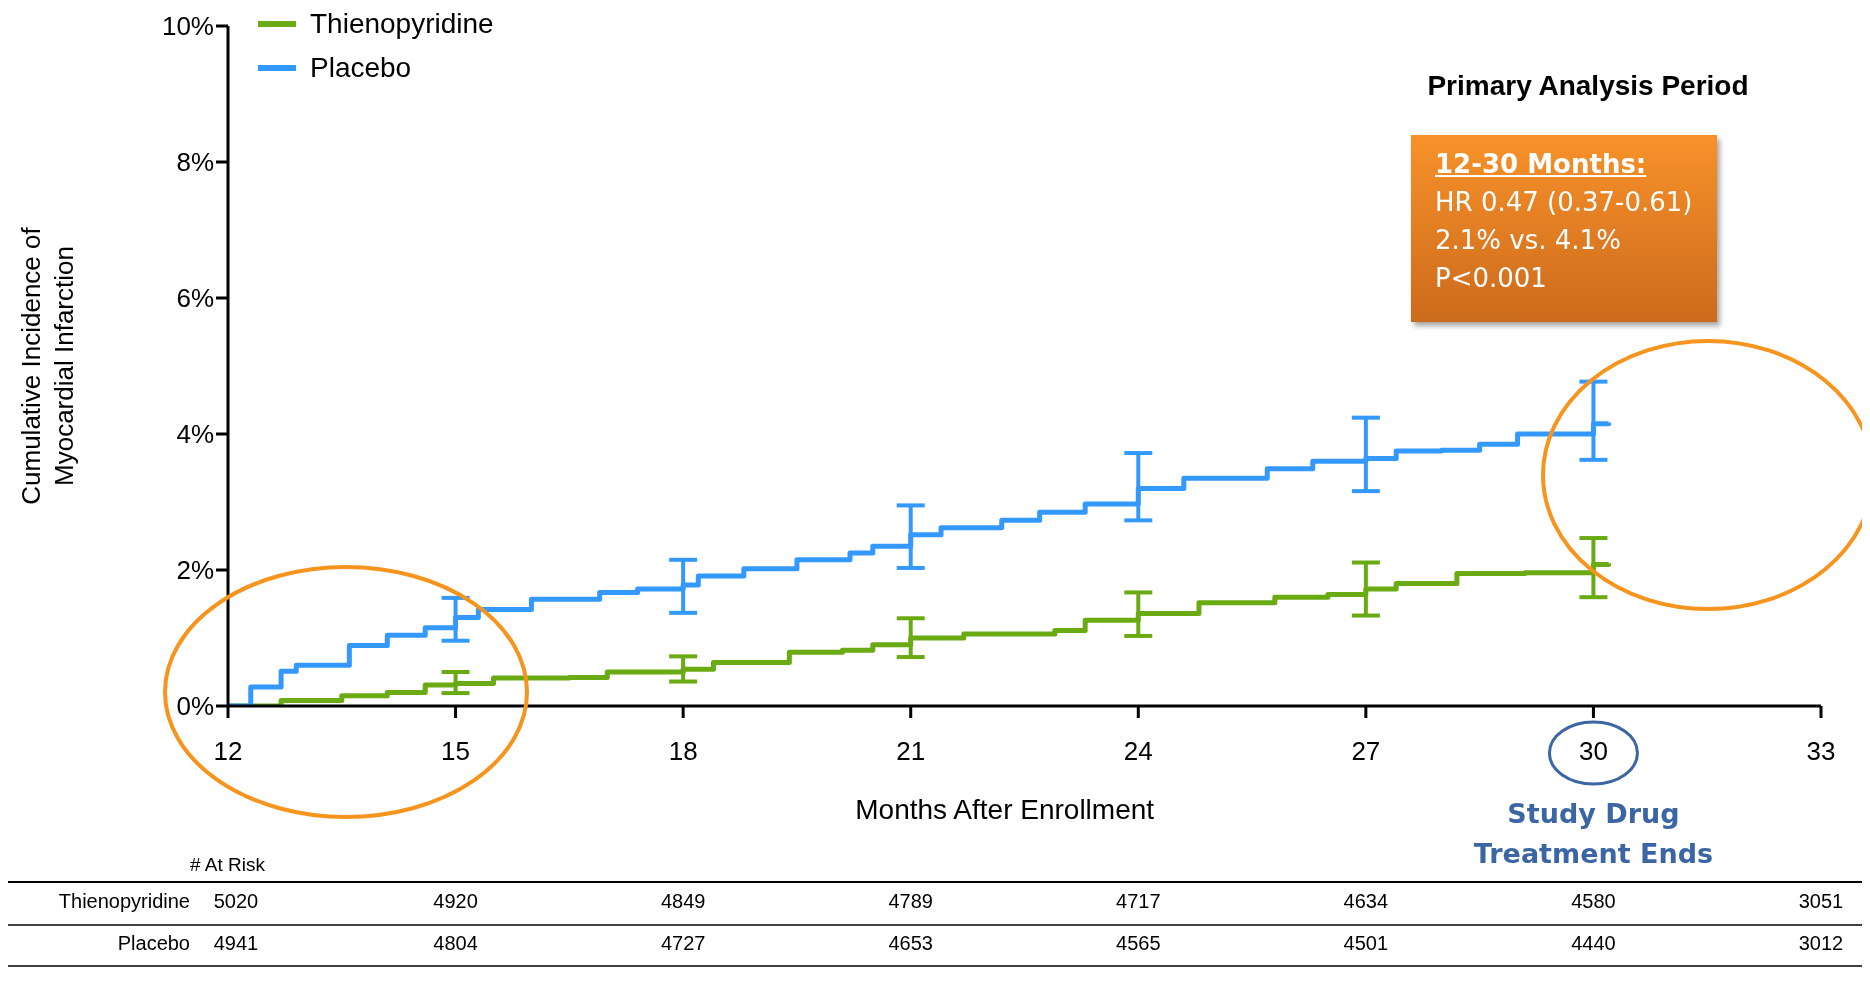 Image resolution: width=1870 pixels, height=992 pixels. What do you see at coordinates (1593, 751) in the screenshot?
I see `x-tick-label: 30` at bounding box center [1593, 751].